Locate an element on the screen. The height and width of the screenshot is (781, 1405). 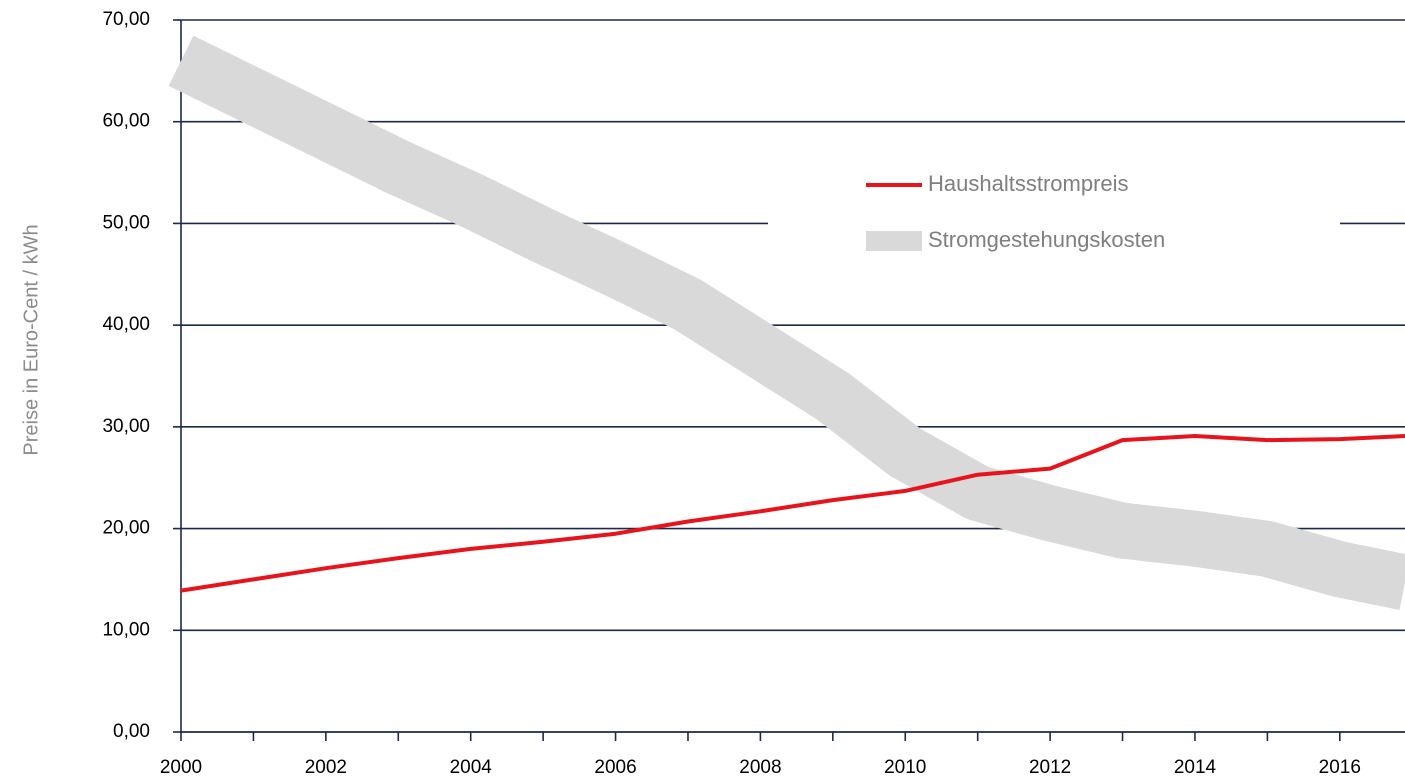
x-tick-label: 2006 is located at coordinates (615, 767).